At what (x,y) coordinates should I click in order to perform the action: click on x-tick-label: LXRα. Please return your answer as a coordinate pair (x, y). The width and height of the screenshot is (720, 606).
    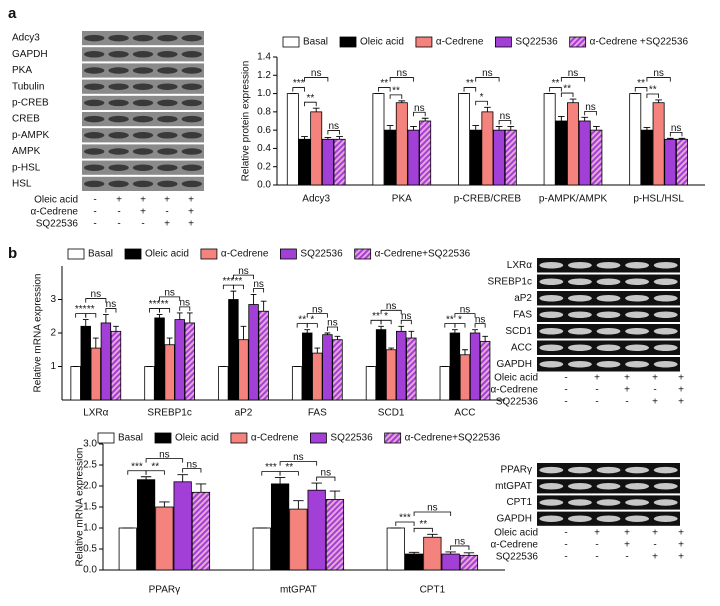
    Looking at the image, I should click on (95, 413).